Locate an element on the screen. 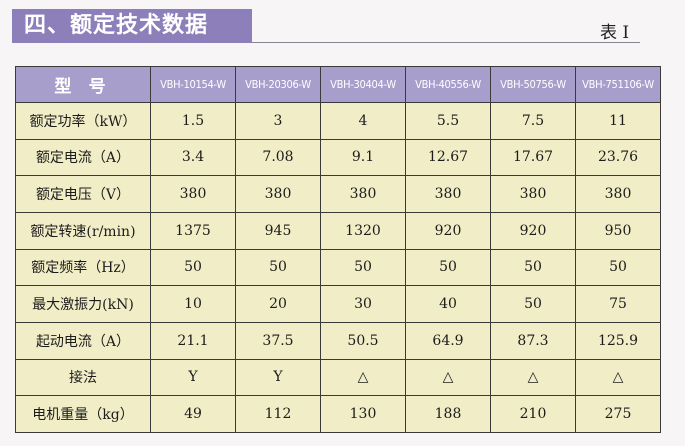  table-cell: 23.76 is located at coordinates (618, 157).